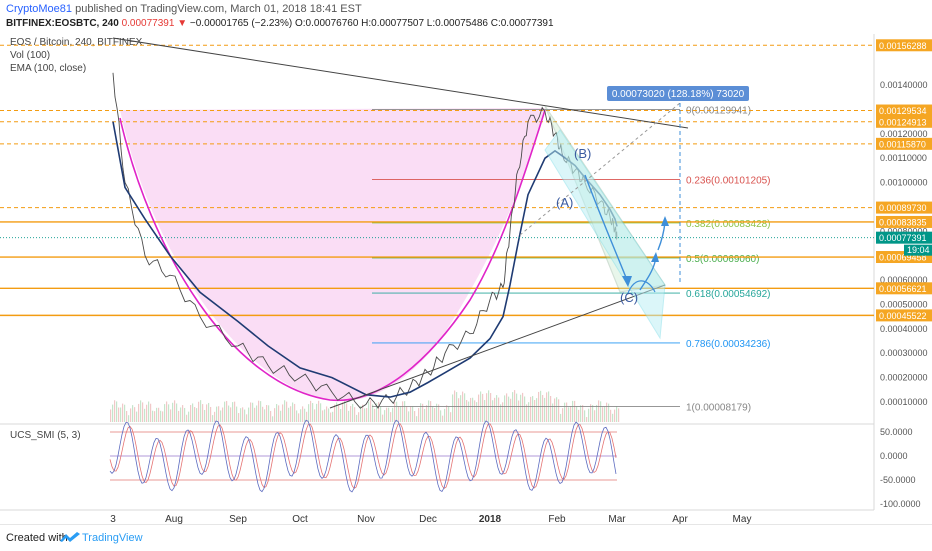  I want to click on fib-label-0.382: 0.382(0.00083428), so click(728, 224).